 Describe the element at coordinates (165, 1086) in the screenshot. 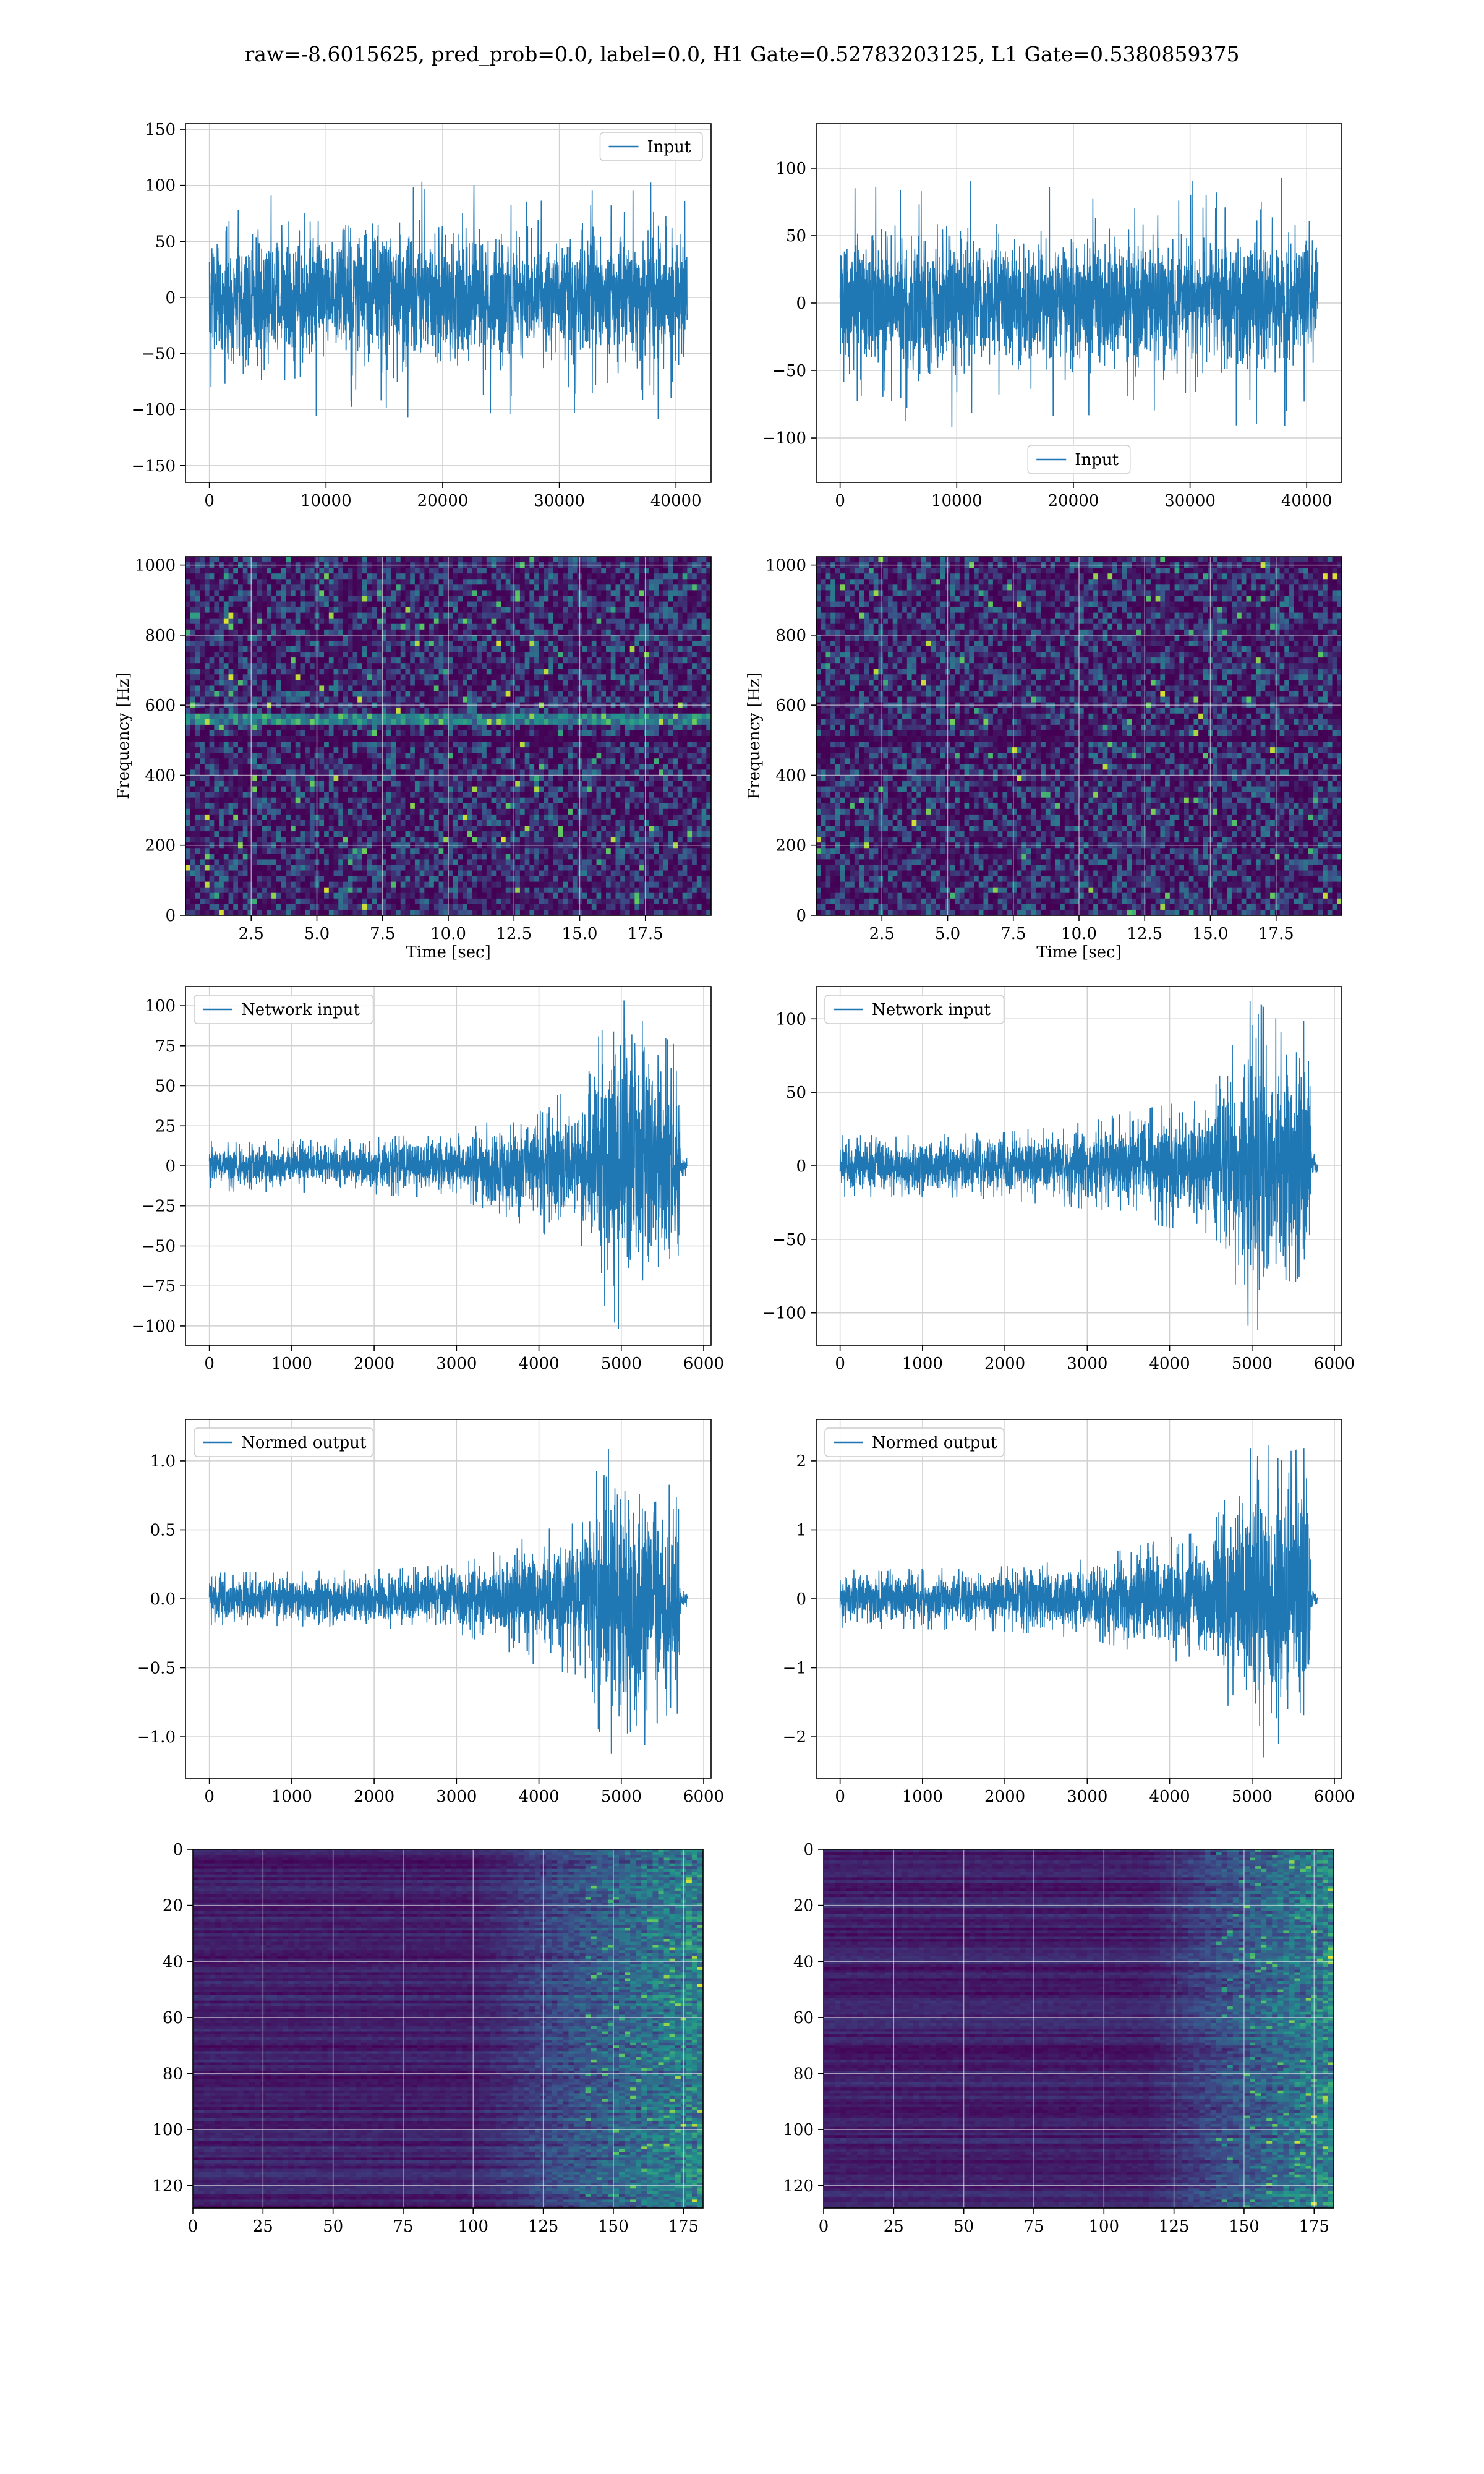

I see `h1-network-input-ytick-label: 50` at that location.